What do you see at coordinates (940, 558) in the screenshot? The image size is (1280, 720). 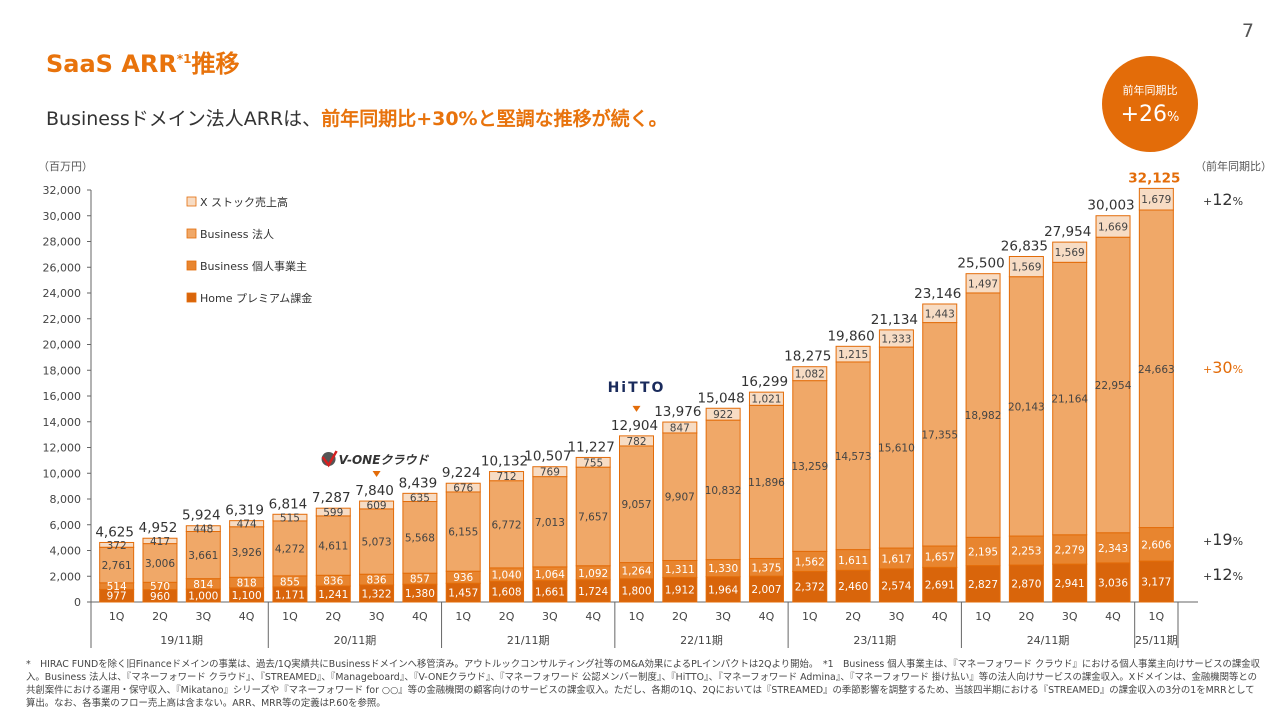 I see `bar-label-individual: 1,657` at bounding box center [940, 558].